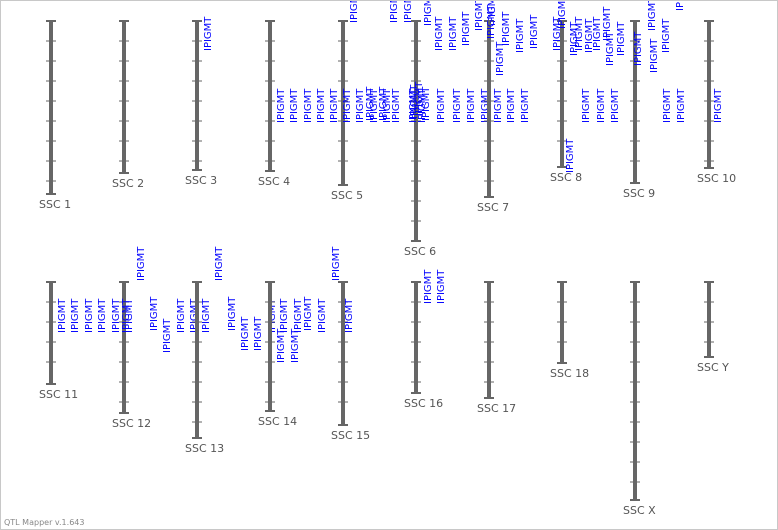  What do you see at coordinates (128, 105) in the screenshot?
I see `chromosome-ssc-2: SSC 2` at bounding box center [128, 105].